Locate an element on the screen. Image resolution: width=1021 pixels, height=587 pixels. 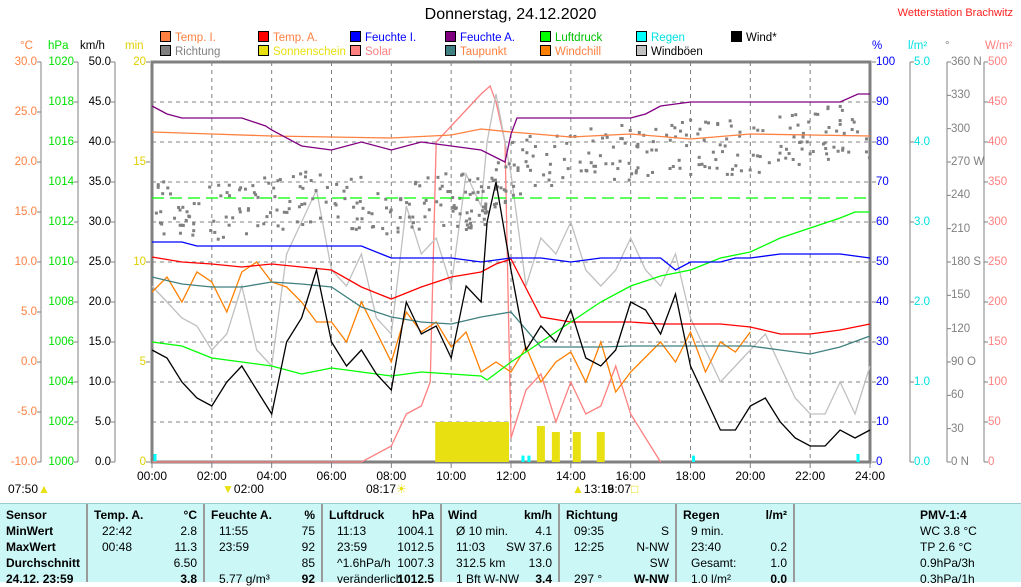
axis-unit: km/h is located at coordinates (92, 46).